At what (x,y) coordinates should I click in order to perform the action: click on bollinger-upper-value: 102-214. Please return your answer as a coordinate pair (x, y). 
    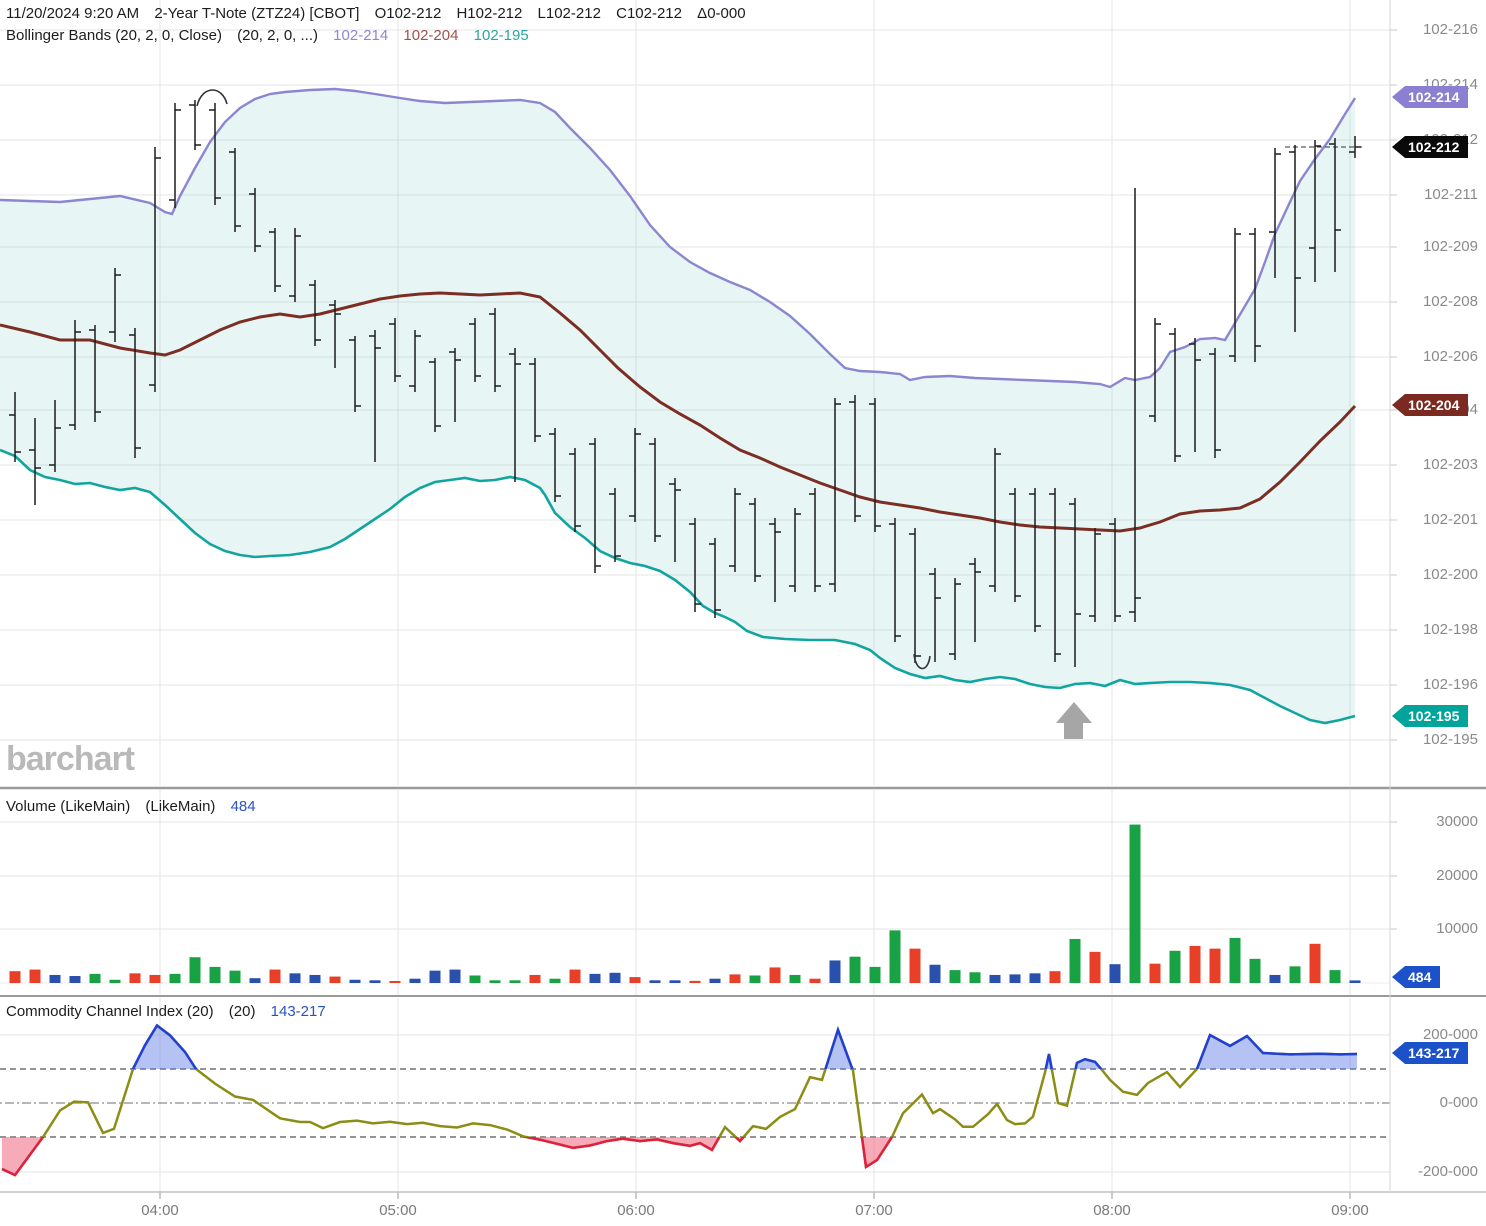
    Looking at the image, I should click on (361, 35).